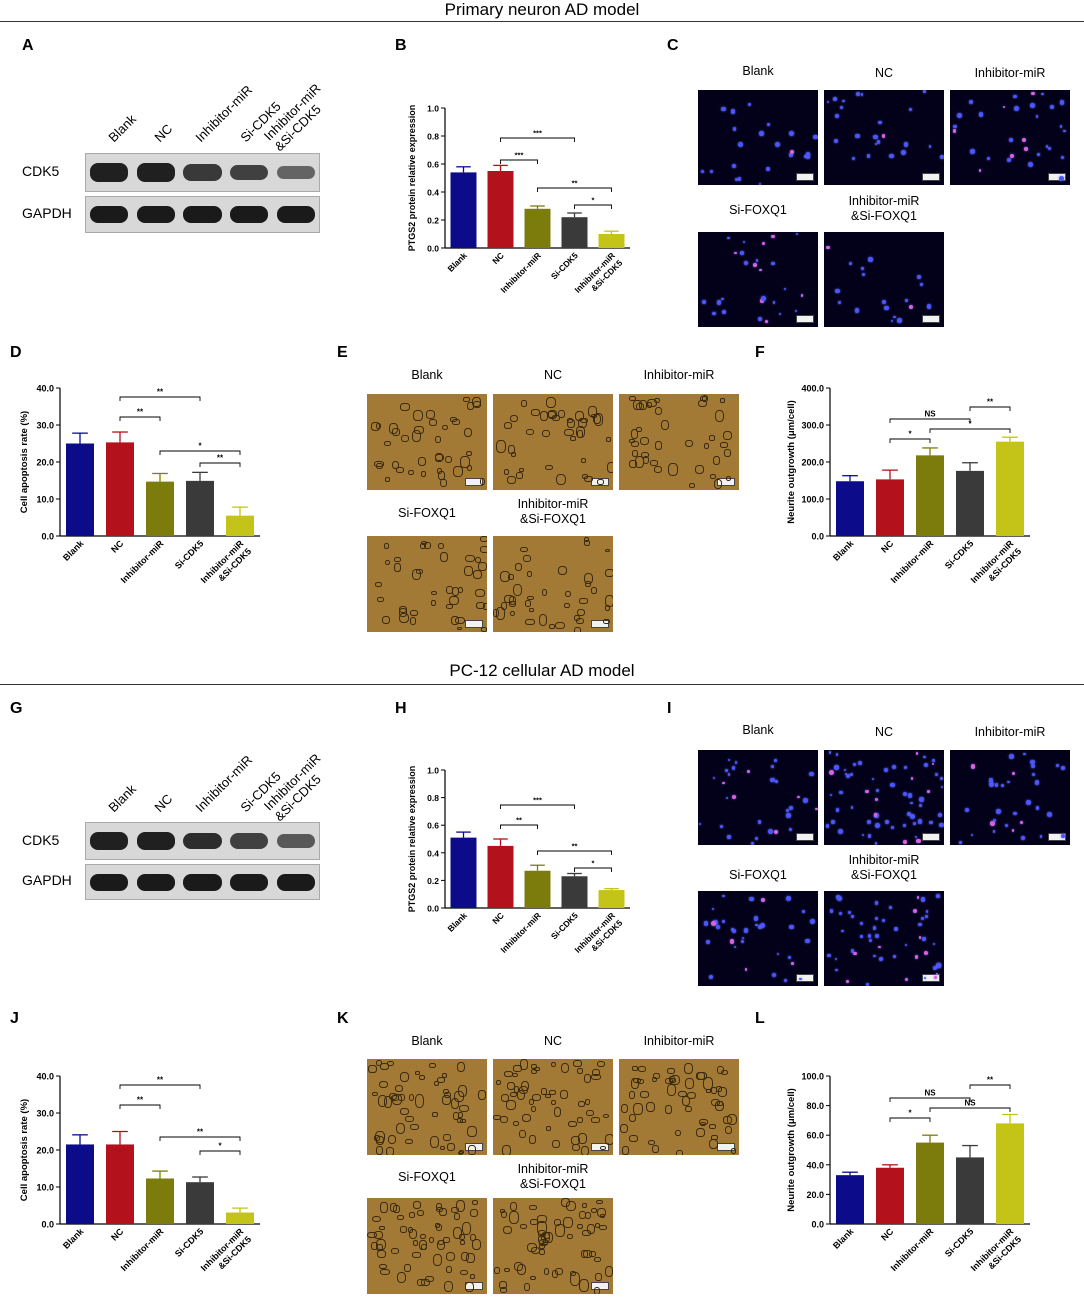  Describe the element at coordinates (427, 1177) in the screenshot. I see `image-label: Si-FOXQ1` at that location.